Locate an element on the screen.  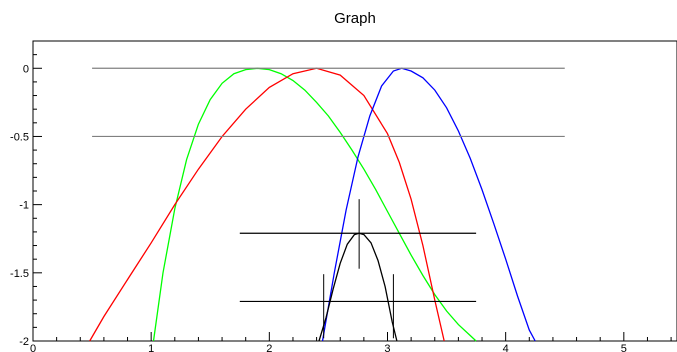
y-tick-label: -2 is located at coordinates (24, 342).